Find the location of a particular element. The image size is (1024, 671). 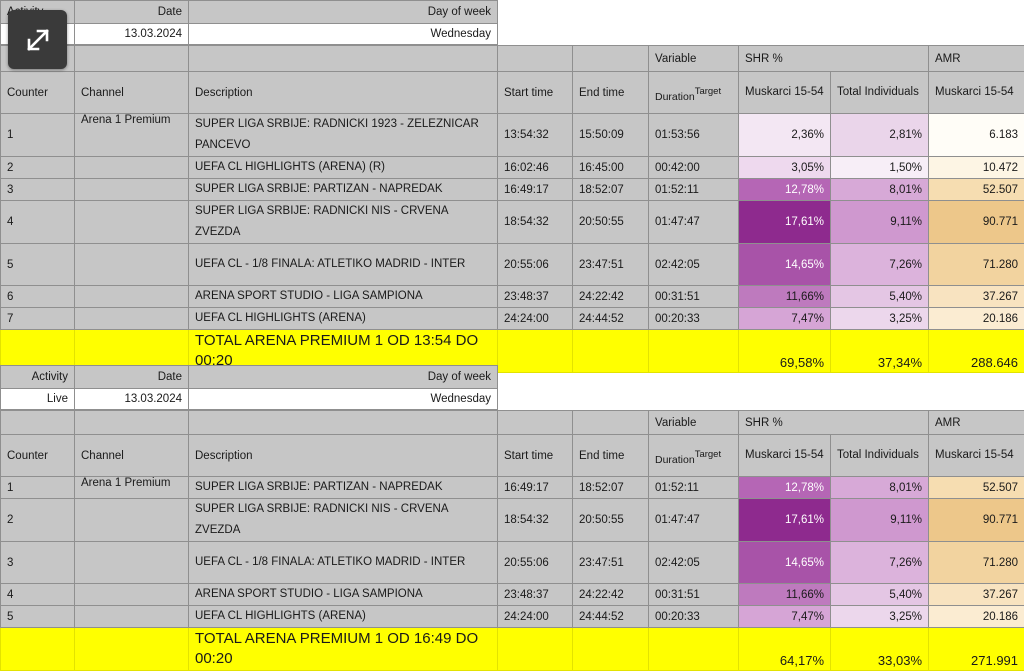

row-amr: 10.472 is located at coordinates (976, 168).